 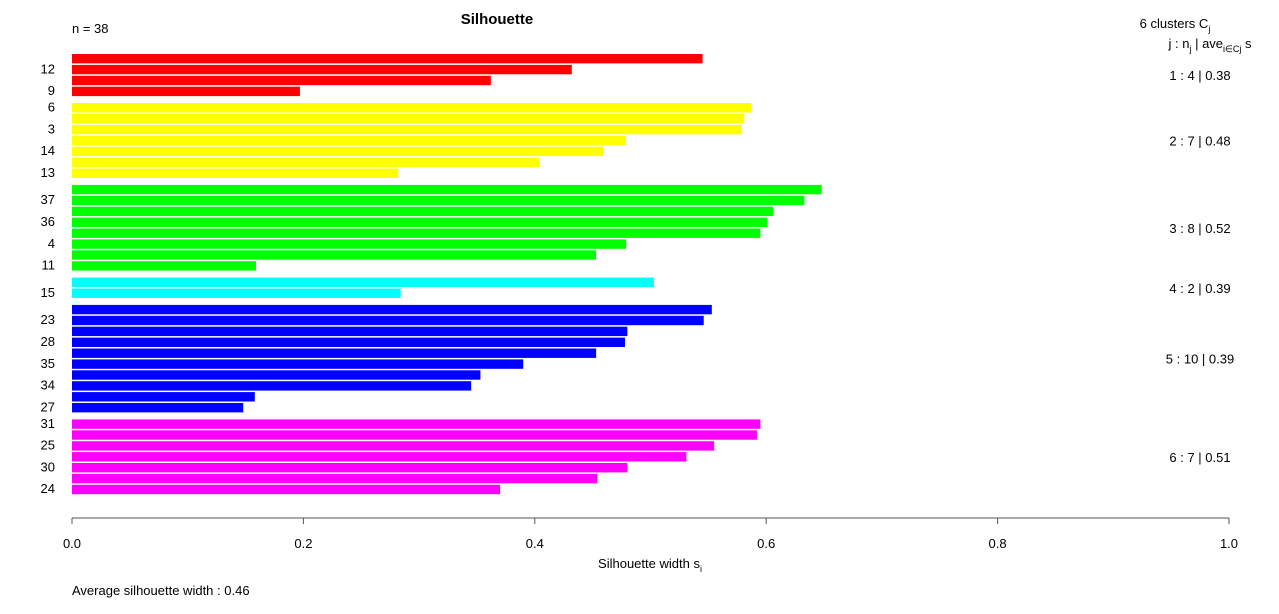 What do you see at coordinates (650, 565) in the screenshot?
I see `x-axis-label: Silhouette width si` at bounding box center [650, 565].